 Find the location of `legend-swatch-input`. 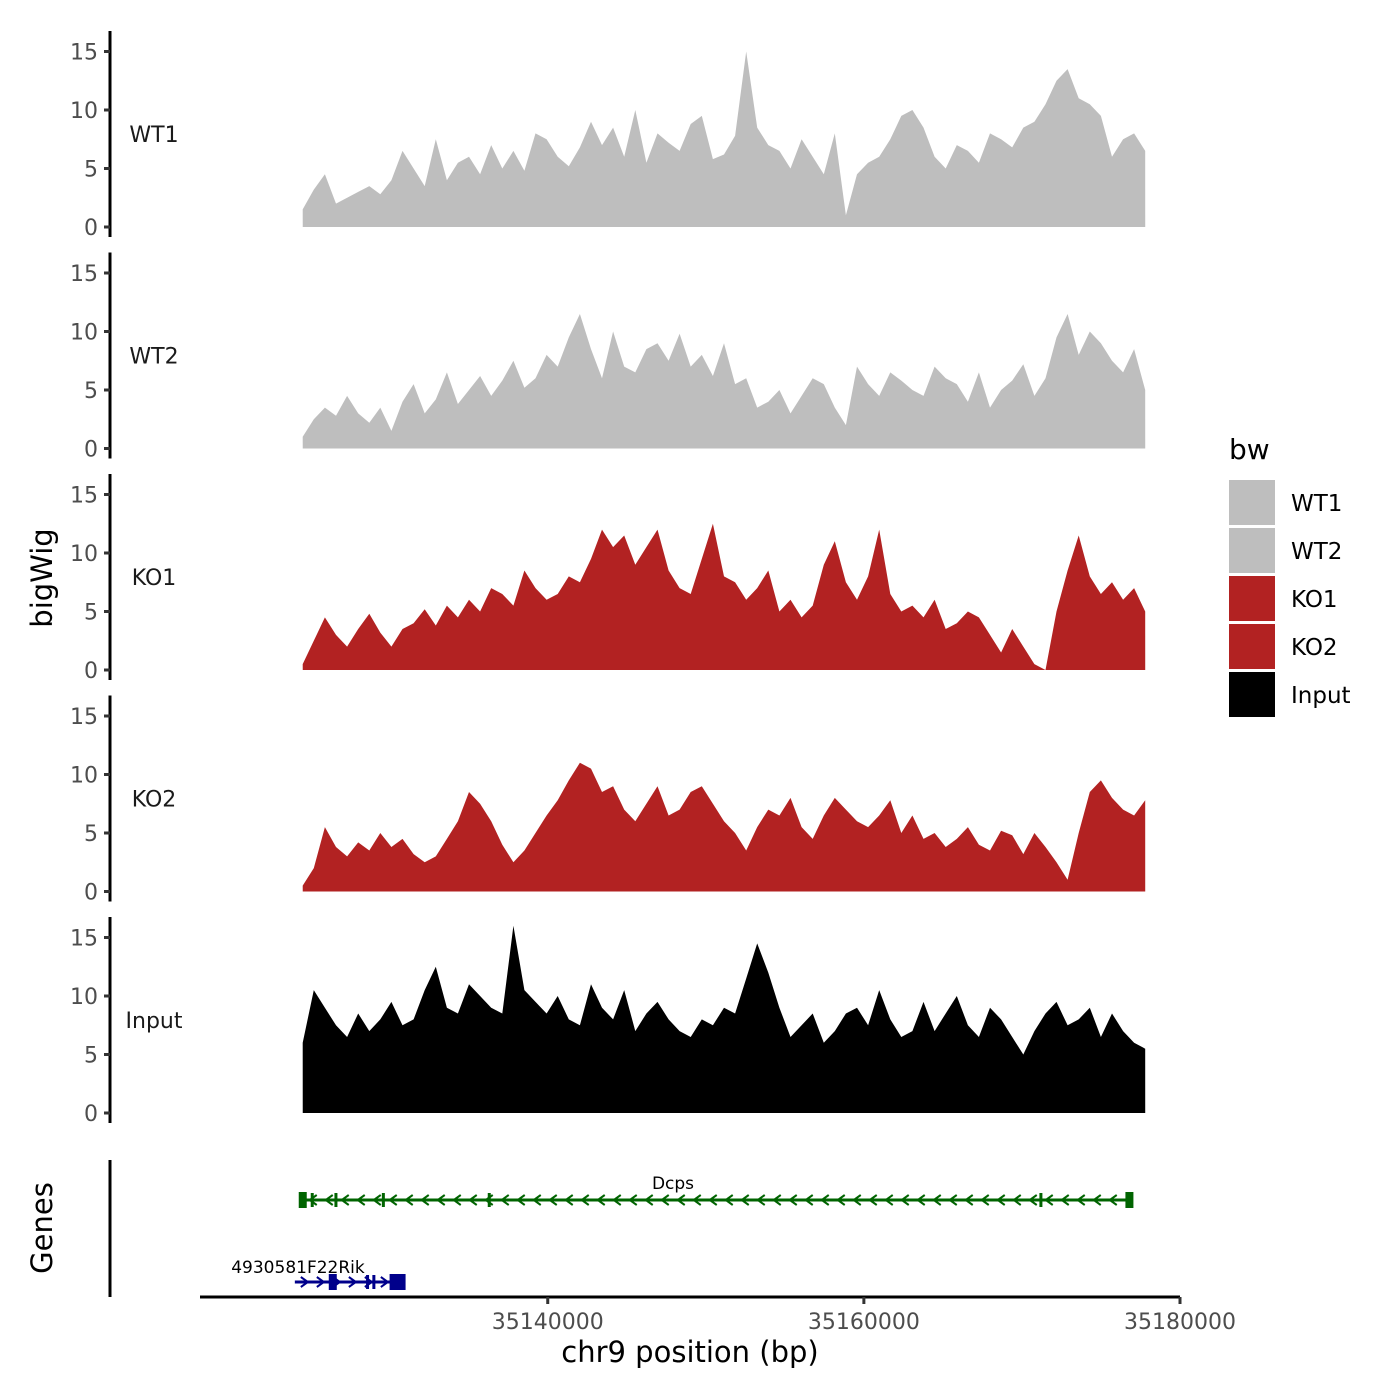

legend-swatch-input is located at coordinates (1252, 694).